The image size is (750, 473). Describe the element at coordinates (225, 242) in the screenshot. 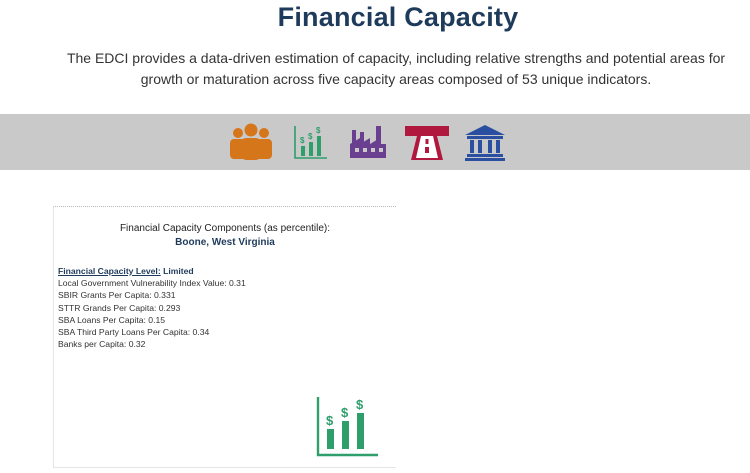

I see `card-location: Boone, West Virginia` at that location.